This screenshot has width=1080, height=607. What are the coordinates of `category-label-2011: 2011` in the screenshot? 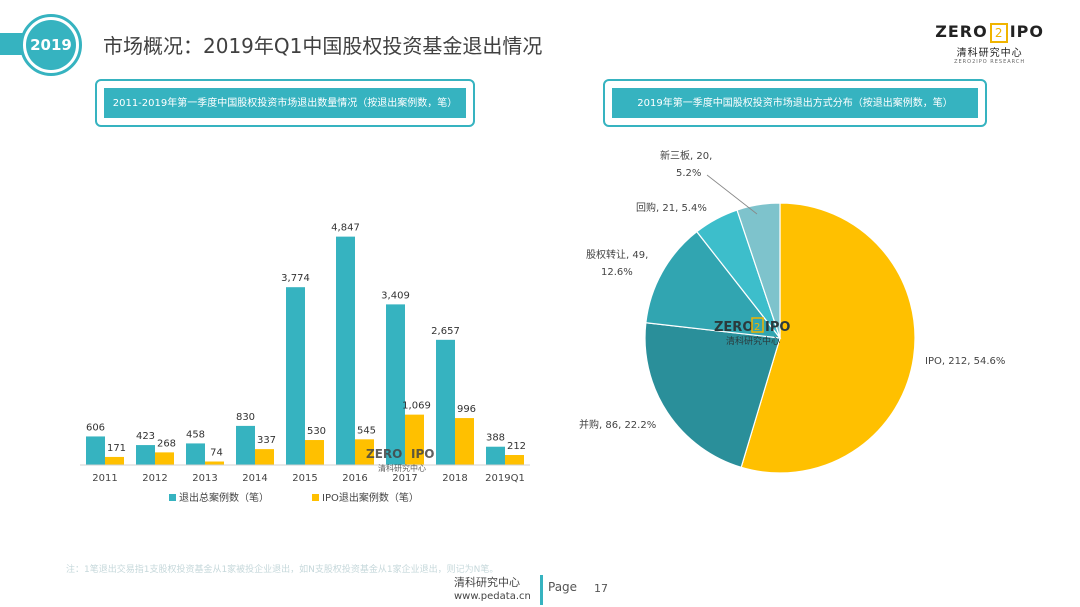 It's located at (104, 478).